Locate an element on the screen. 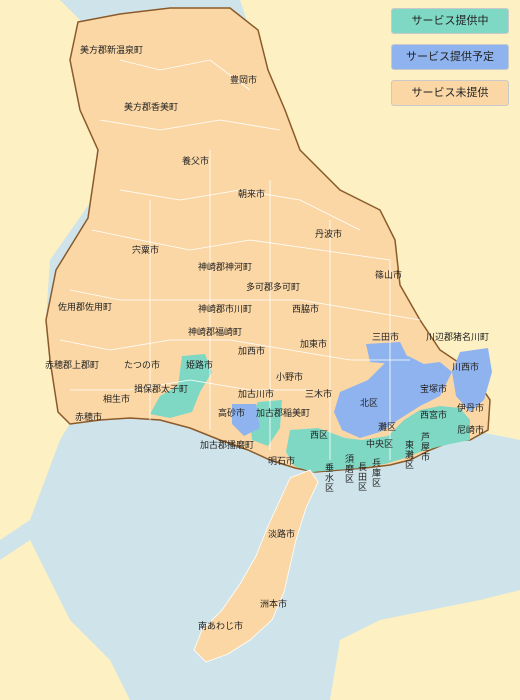 Image resolution: width=520 pixels, height=700 pixels. label-akashi: 明石市 is located at coordinates (282, 462).